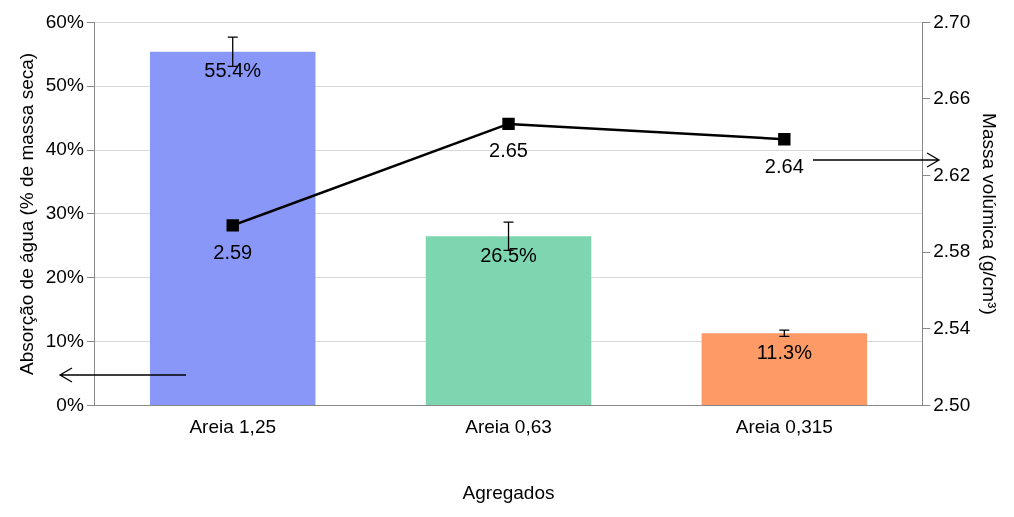 The image size is (1014, 517). Describe the element at coordinates (233, 70) in the screenshot. I see `data-label: 55.4%` at that location.